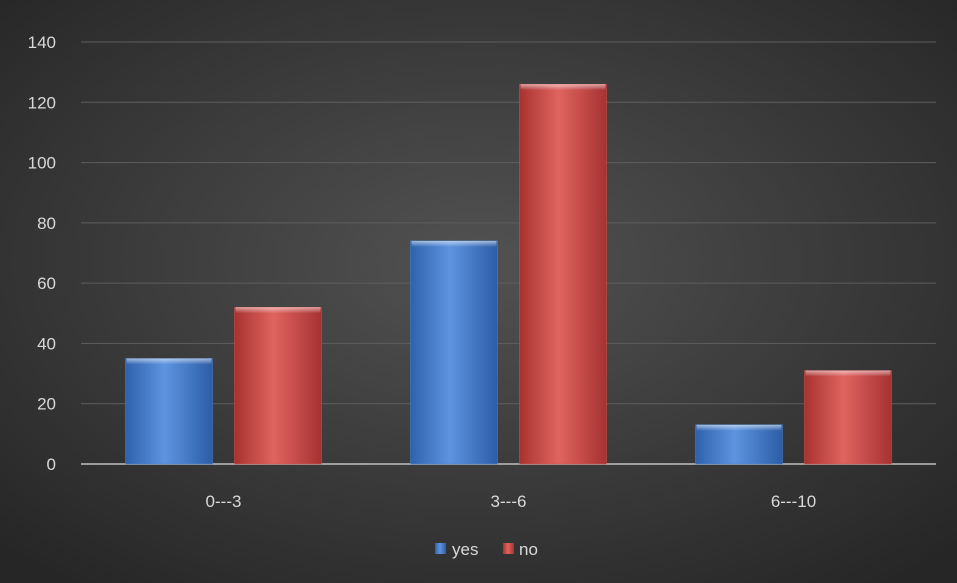 This screenshot has height=583, width=957. Describe the element at coordinates (42, 102) in the screenshot. I see `y-tick-label: 120` at that location.